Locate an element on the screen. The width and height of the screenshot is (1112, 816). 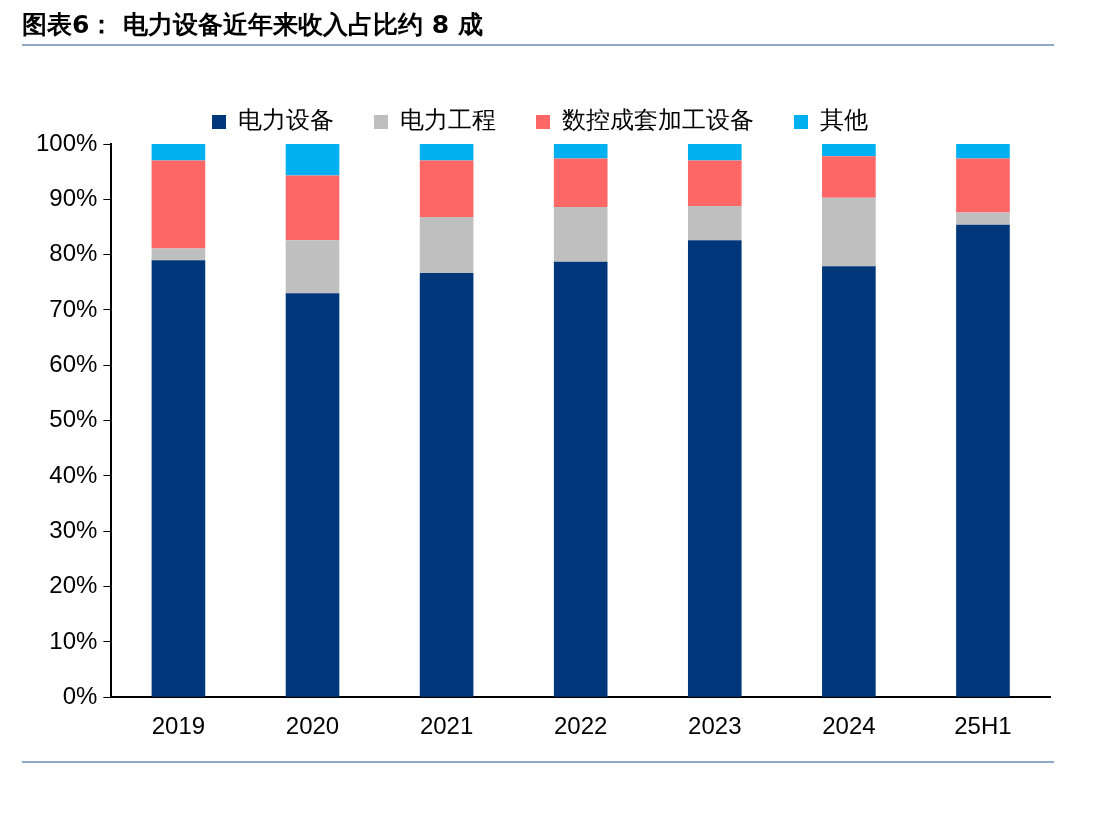
x-tick-label: 25H1 is located at coordinates (983, 726).